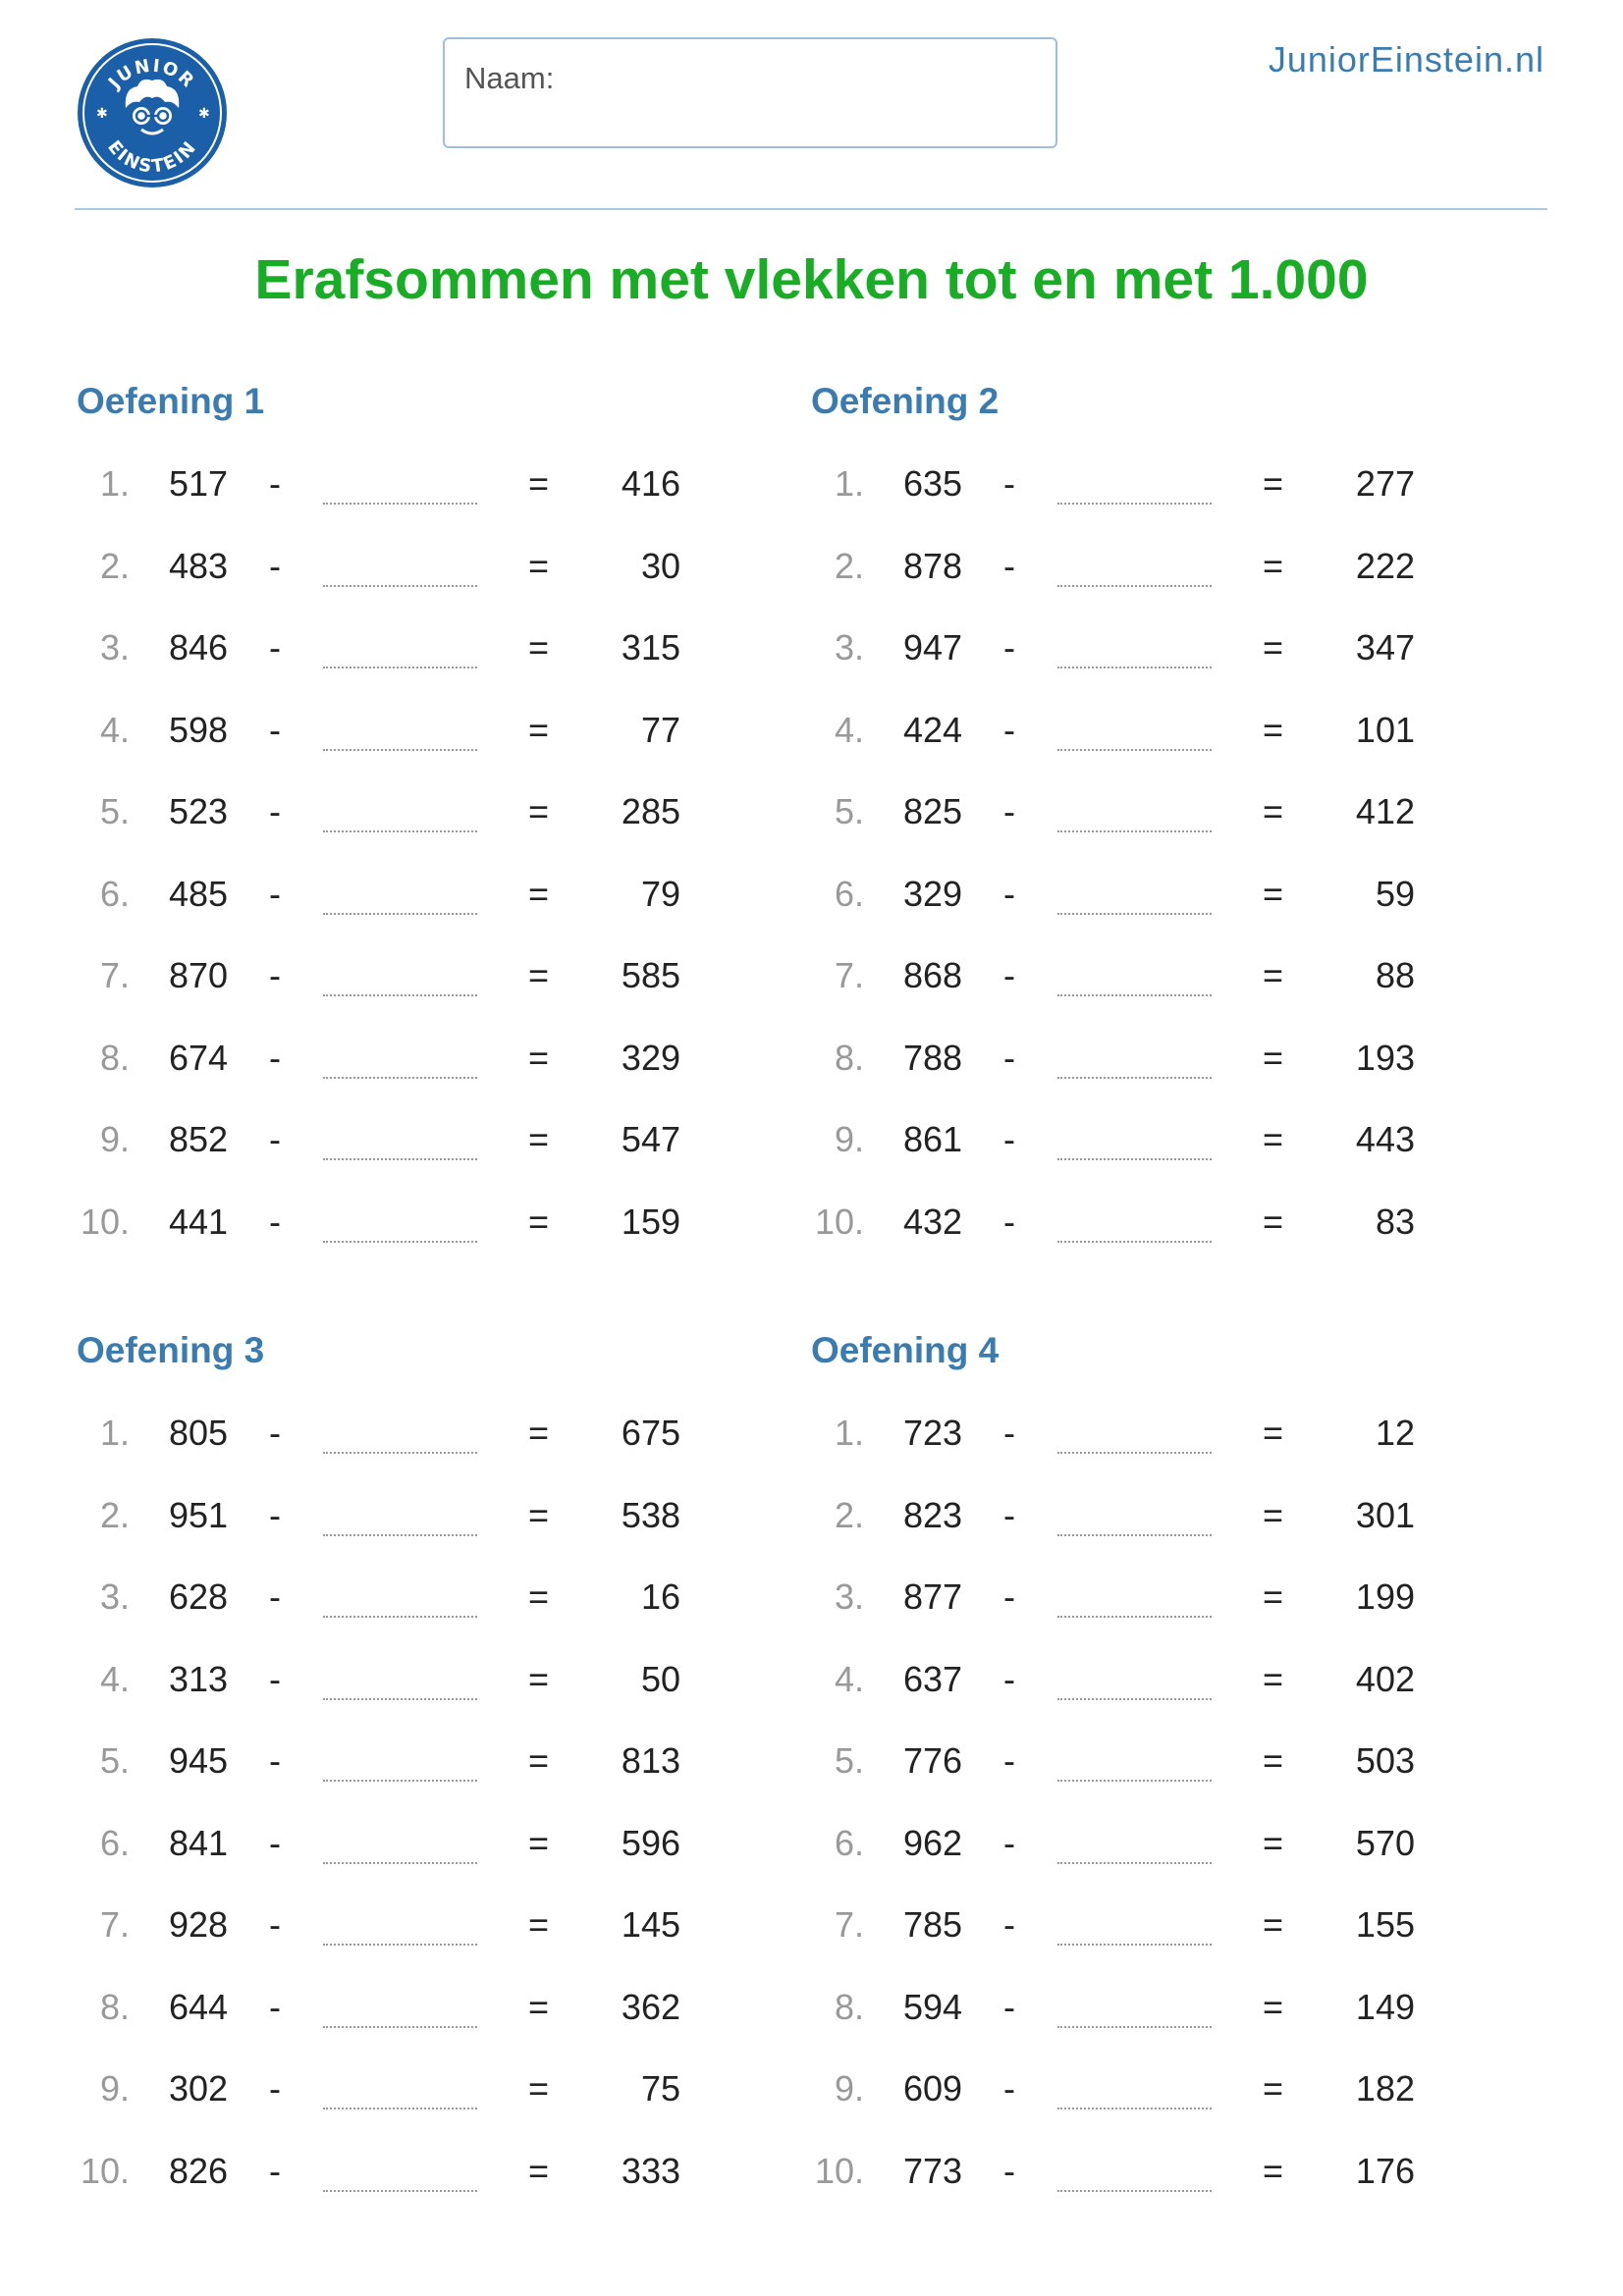 The width and height of the screenshot is (1623, 2296). Describe the element at coordinates (1115, 1774) in the screenshot. I see `exercise-row: 5. 776- = 503` at that location.